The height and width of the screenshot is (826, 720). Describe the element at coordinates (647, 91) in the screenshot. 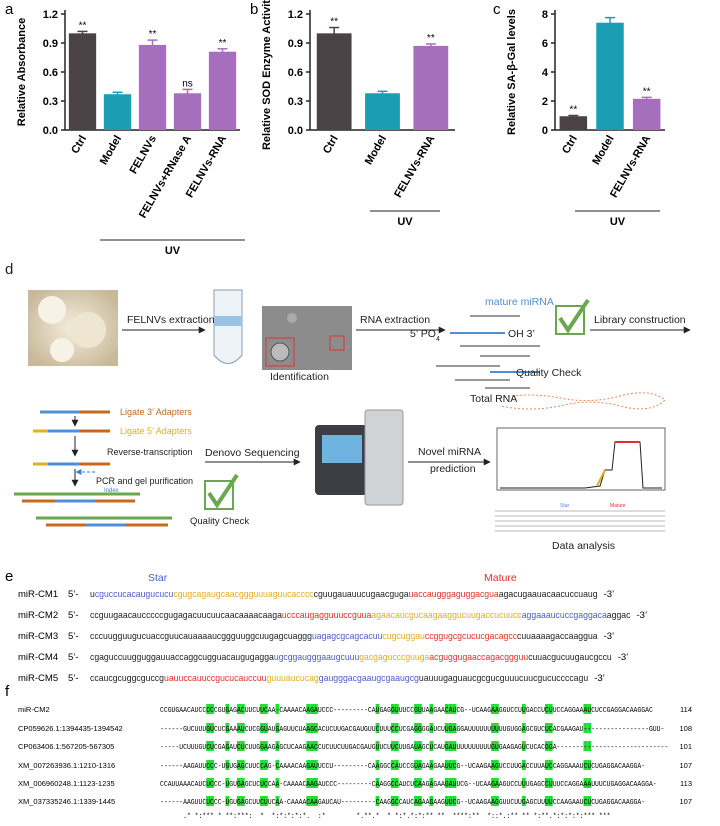

I see `significance: **` at that location.